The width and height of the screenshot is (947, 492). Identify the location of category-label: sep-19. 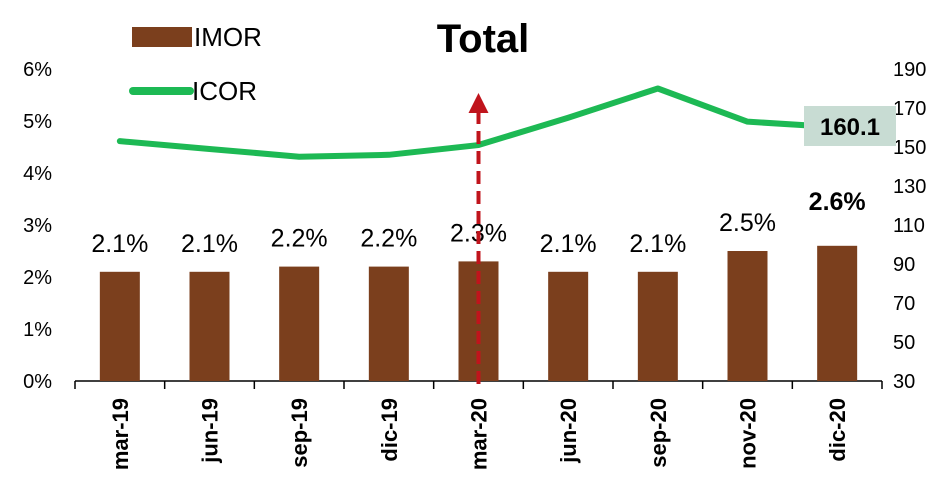
(299, 433).